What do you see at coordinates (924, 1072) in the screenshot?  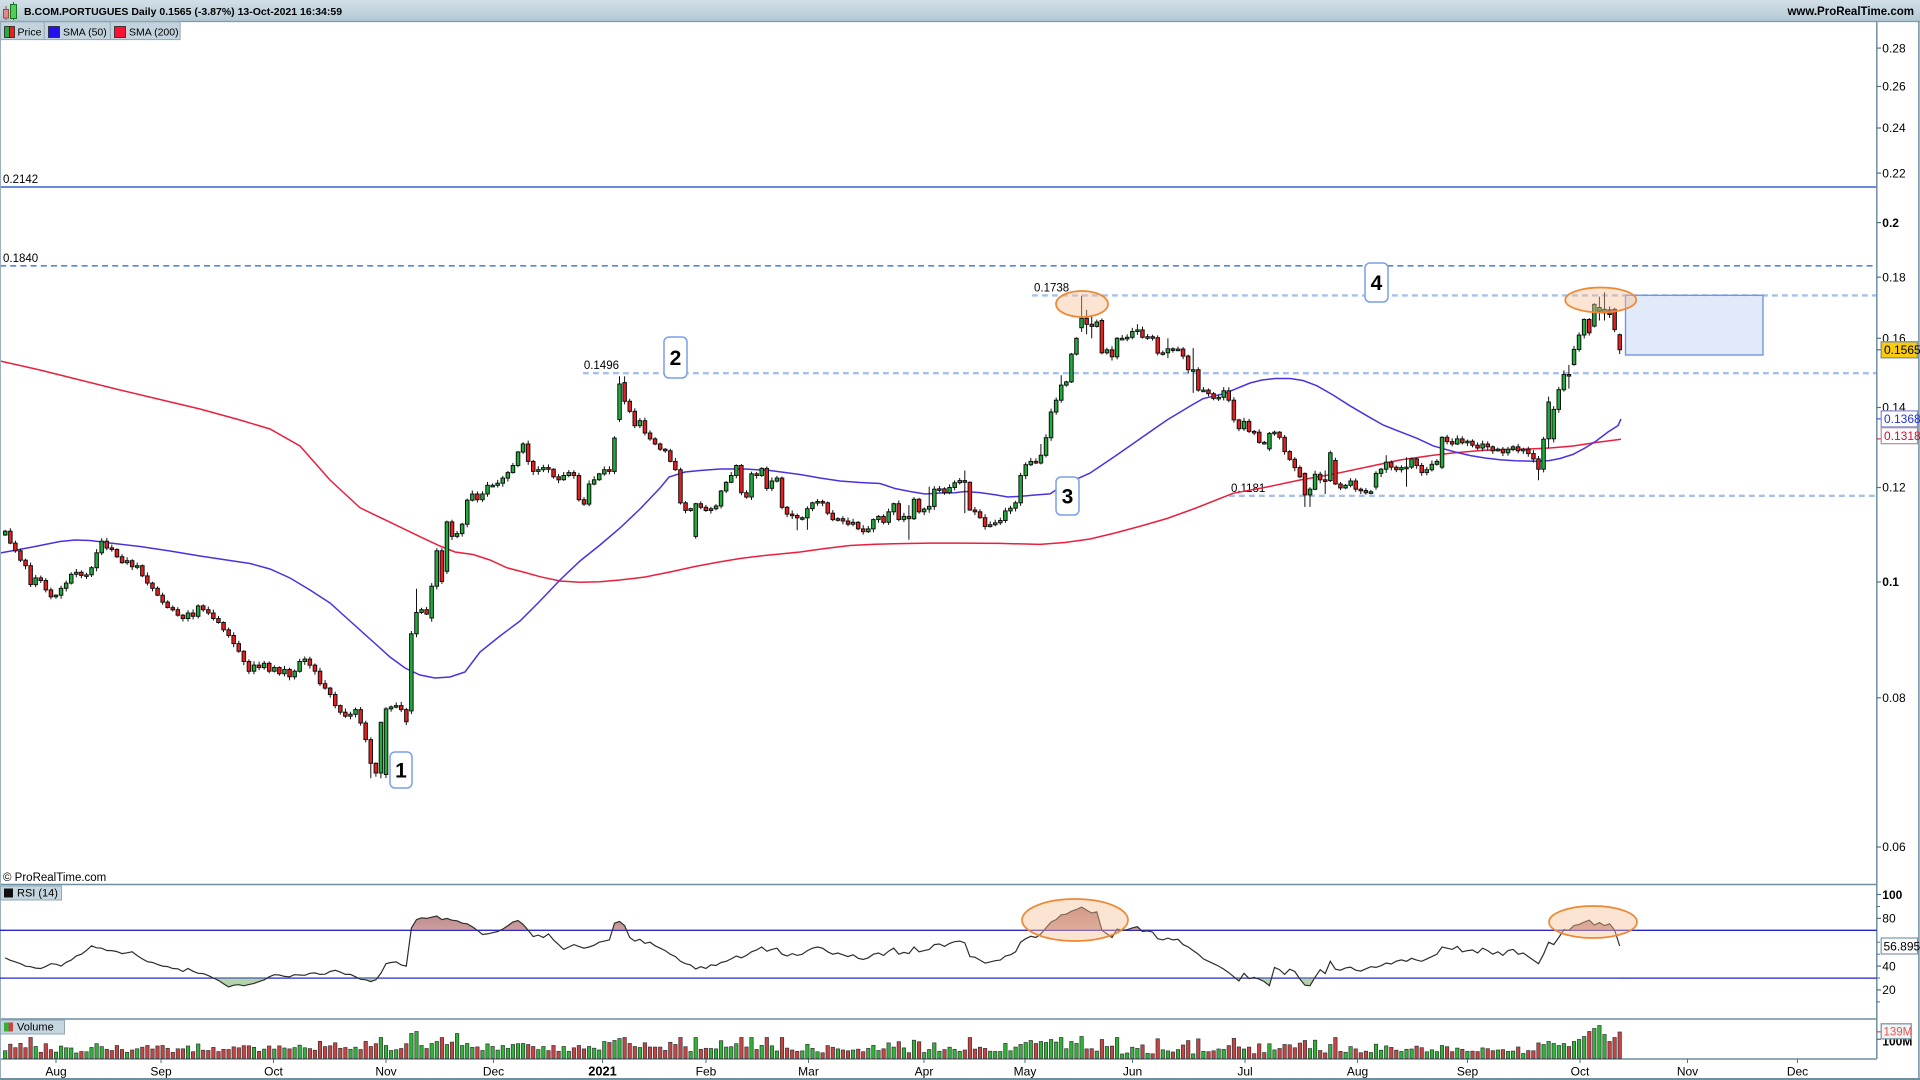 I see `svg-text: Apr` at bounding box center [924, 1072].